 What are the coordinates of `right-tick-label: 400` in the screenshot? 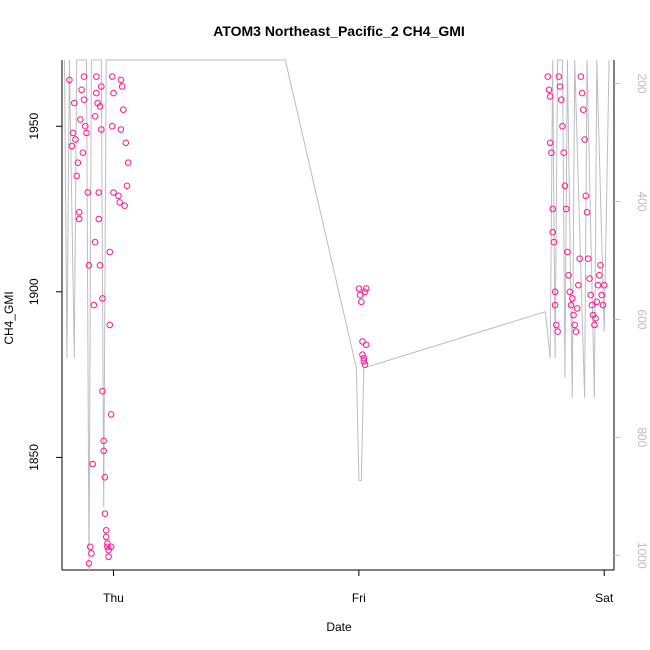 It's located at (642, 201).